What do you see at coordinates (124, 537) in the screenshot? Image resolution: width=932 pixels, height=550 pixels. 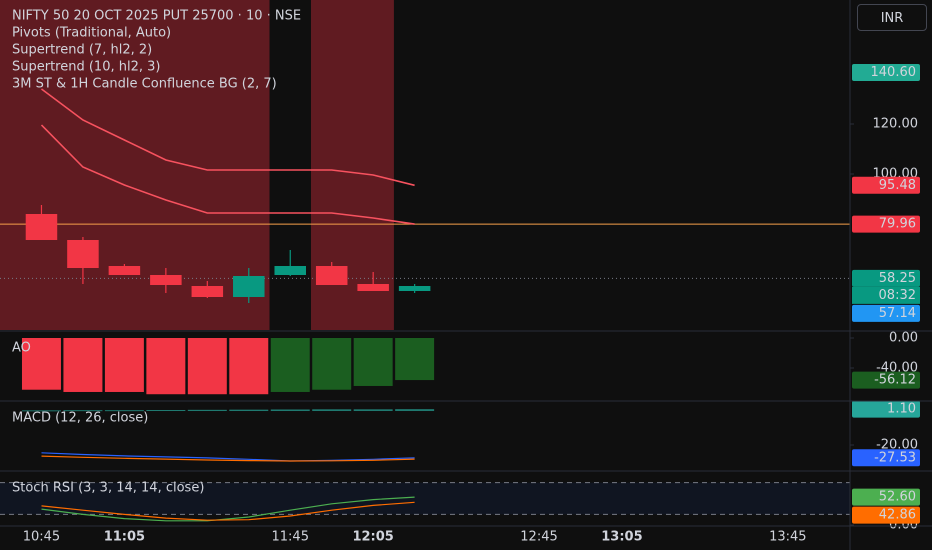 I see `x-tick-label: 11:05` at bounding box center [124, 537].